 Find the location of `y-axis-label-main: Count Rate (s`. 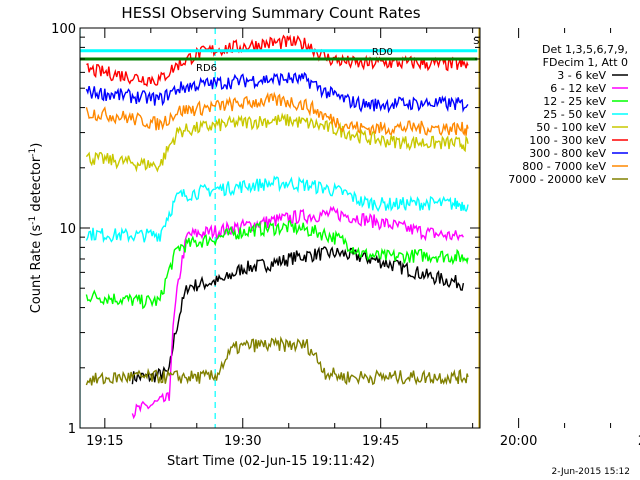

y-axis-label-main: Count Rate (s is located at coordinates (36, 269).